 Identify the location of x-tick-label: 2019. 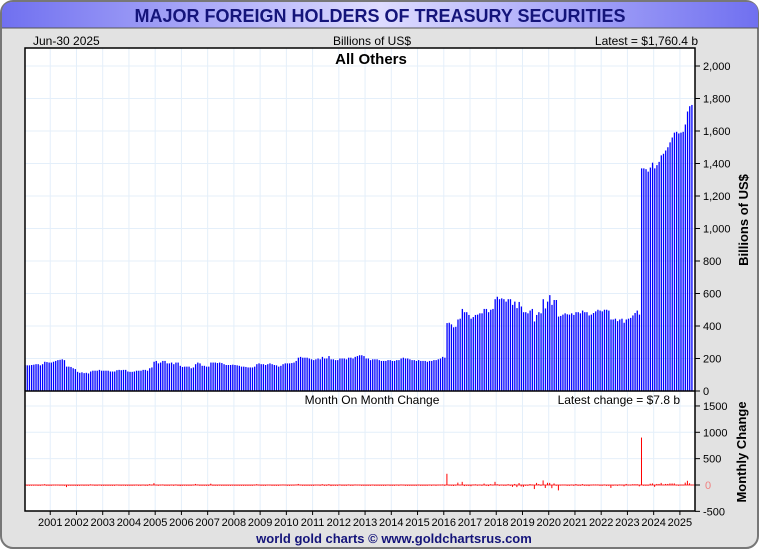
(522, 523).